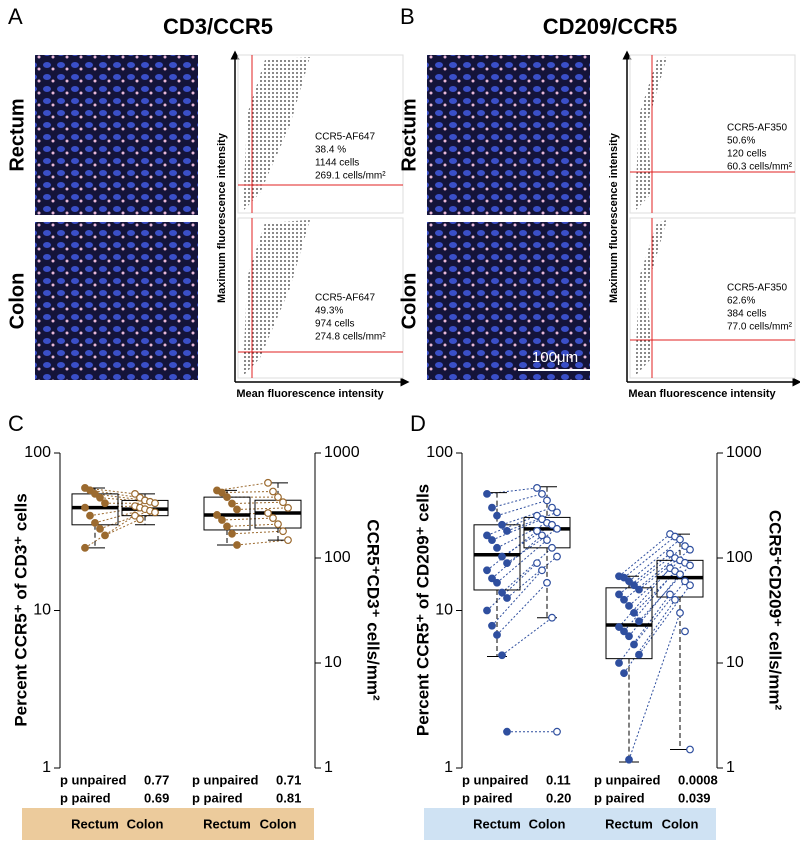 The height and width of the screenshot is (847, 800). What do you see at coordinates (276, 298) in the screenshot?
I see `event-cloud` at bounding box center [276, 298].